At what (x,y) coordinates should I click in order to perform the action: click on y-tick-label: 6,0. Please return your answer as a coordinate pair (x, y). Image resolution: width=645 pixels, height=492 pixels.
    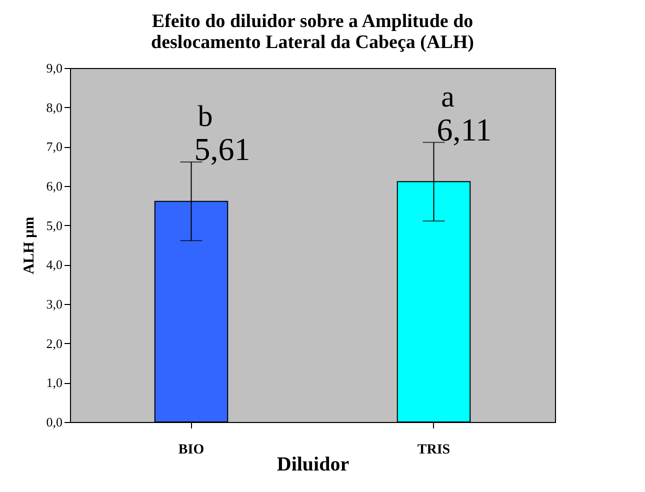
    Looking at the image, I should click on (54, 186).